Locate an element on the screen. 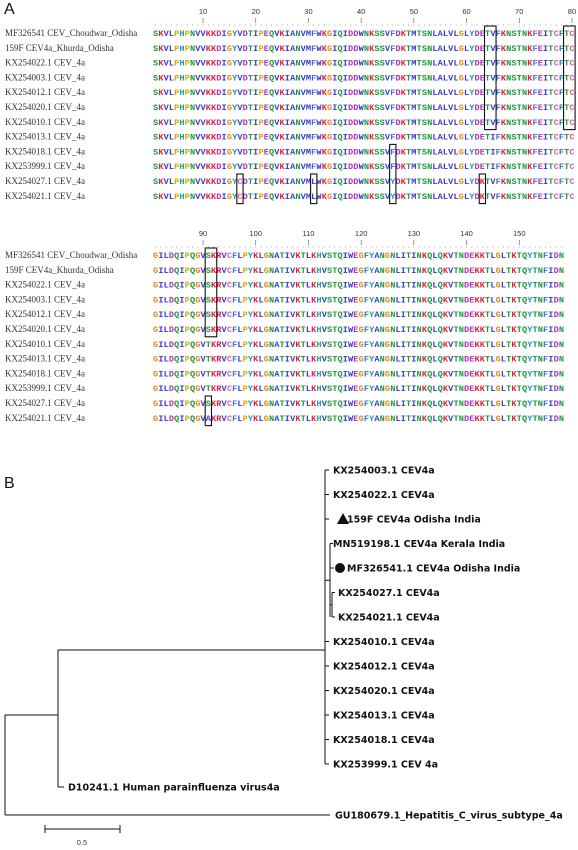  sequence-name: KX254018.1 CEV_4a is located at coordinates (45, 373).